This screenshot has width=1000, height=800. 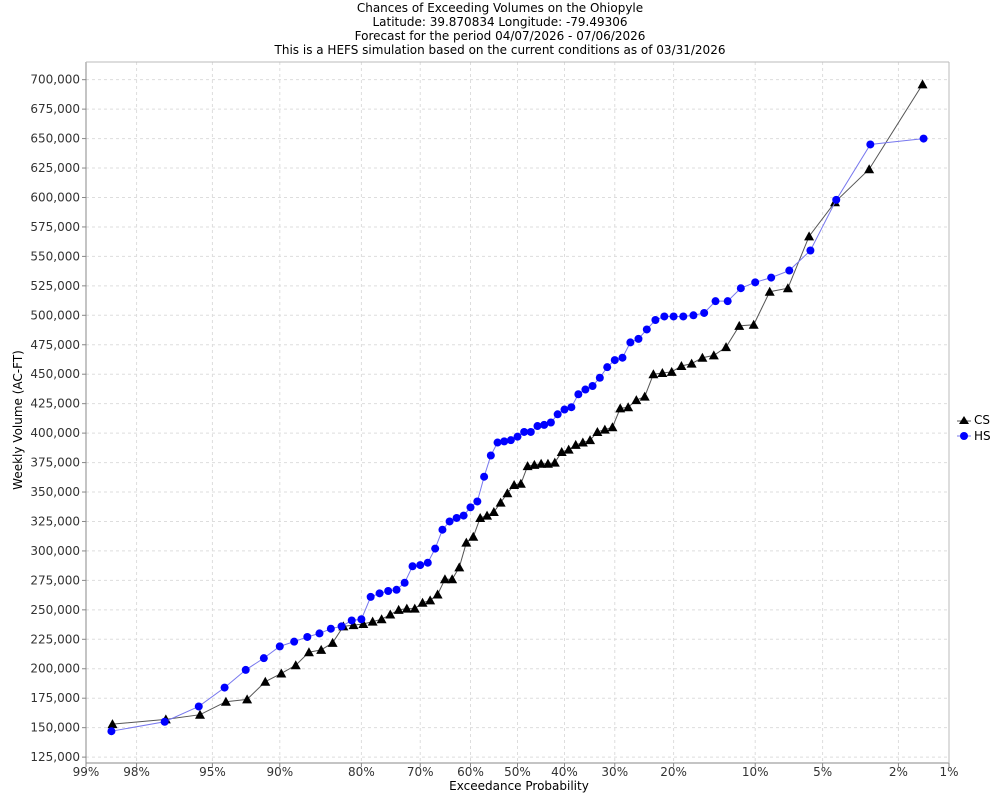 What do you see at coordinates (948, 772) in the screenshot?
I see `x-tick-label: 1%` at bounding box center [948, 772].